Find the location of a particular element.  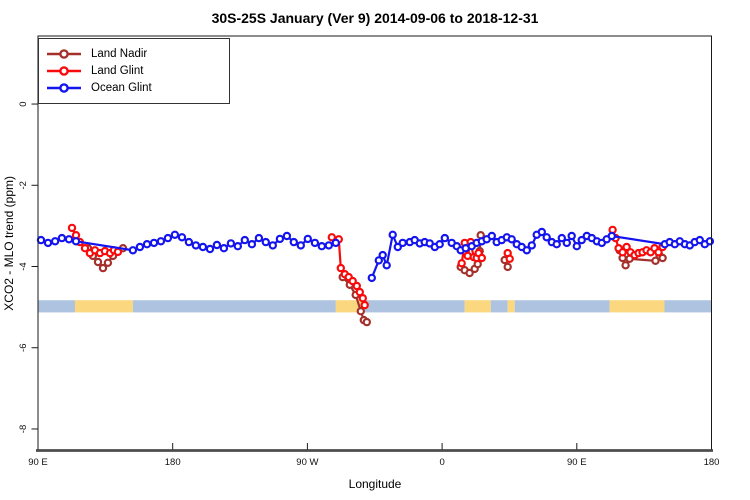

ocean-glint-marker-icon is located at coordinates (64, 88).